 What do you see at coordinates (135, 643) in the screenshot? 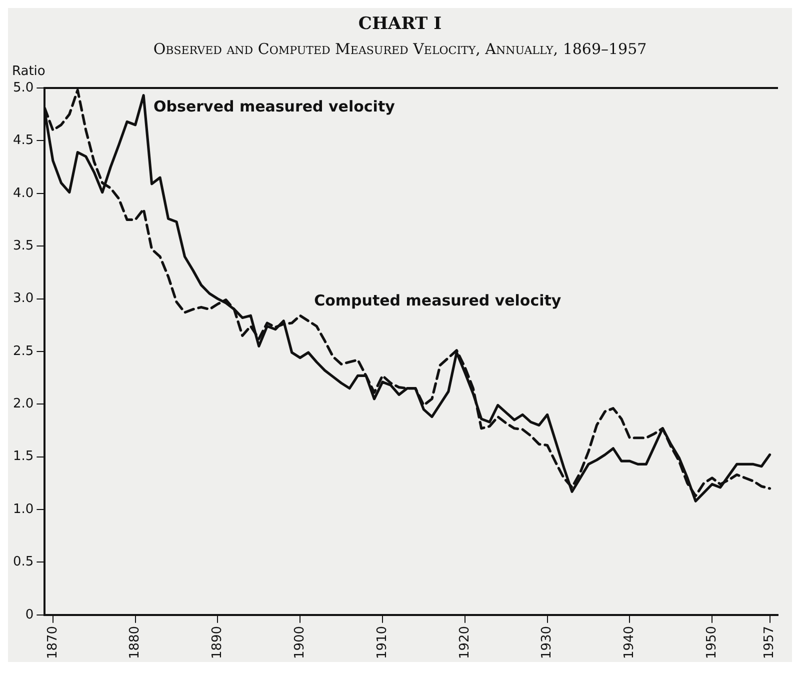
I see `x-tick-label: 1880` at bounding box center [135, 643].